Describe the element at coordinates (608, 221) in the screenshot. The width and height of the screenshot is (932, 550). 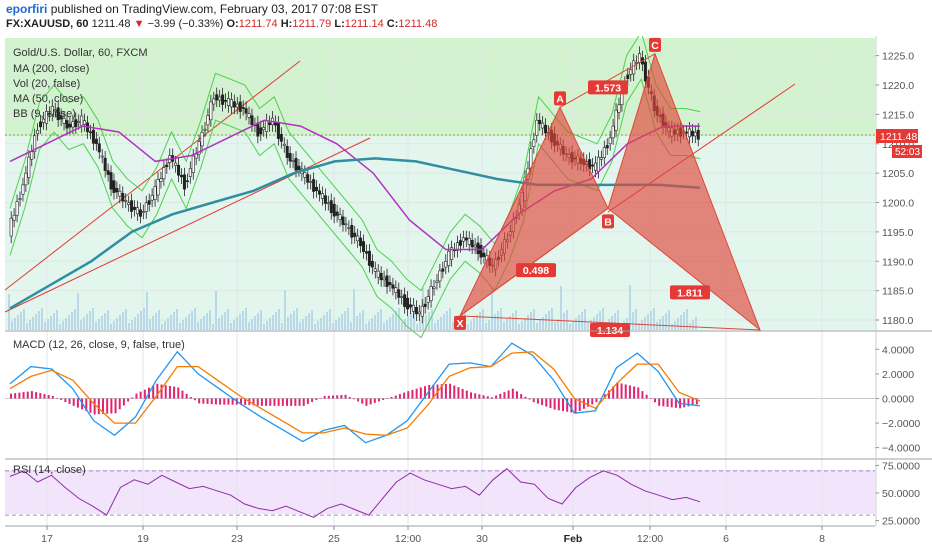
I see `point-b: B` at that location.